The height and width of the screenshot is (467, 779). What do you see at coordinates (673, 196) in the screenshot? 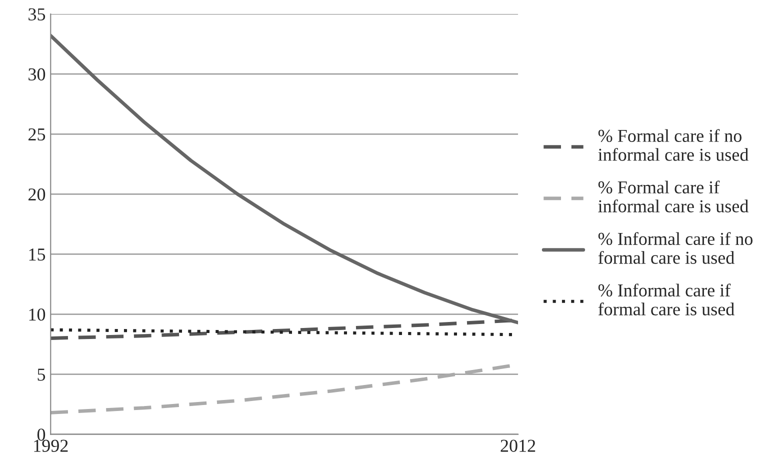
I see `legend-label: % Formal care if informal care is used` at bounding box center [673, 196].